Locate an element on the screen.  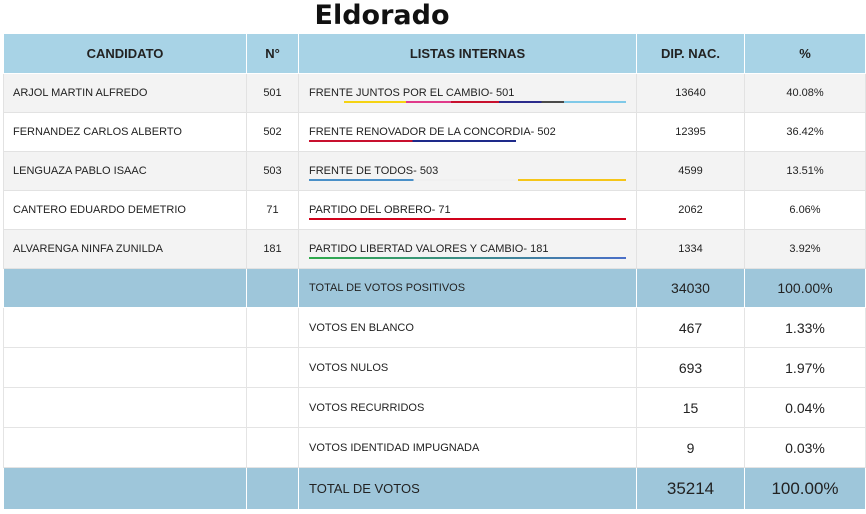
vote-percent: 3.92% is located at coordinates (805, 249).